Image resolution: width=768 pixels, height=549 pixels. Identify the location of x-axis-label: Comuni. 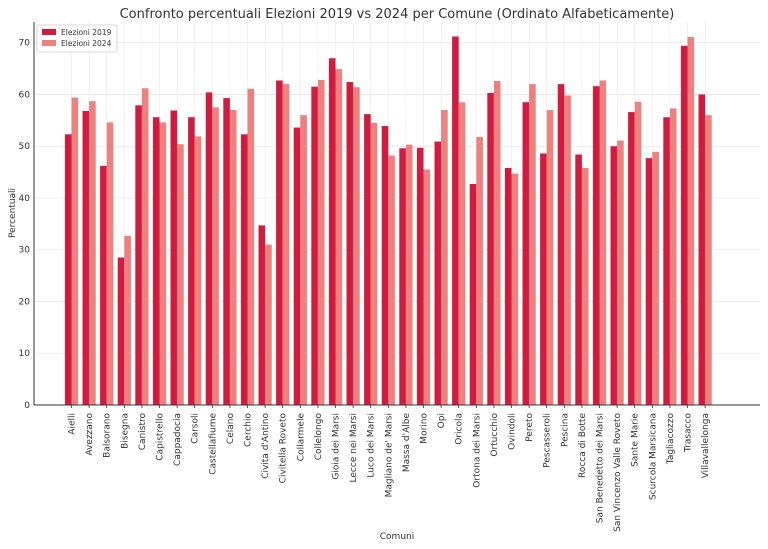
(397, 537).